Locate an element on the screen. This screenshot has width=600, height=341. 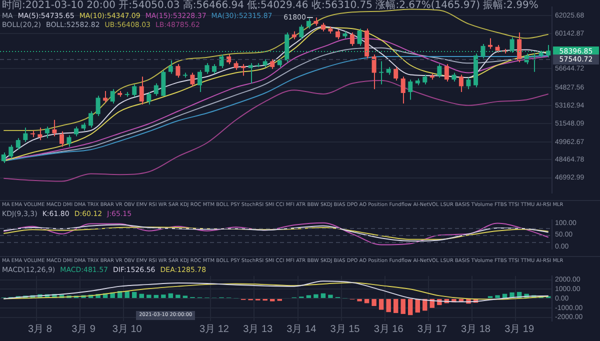
x-tick-label: 3月 17 is located at coordinates (432, 329).